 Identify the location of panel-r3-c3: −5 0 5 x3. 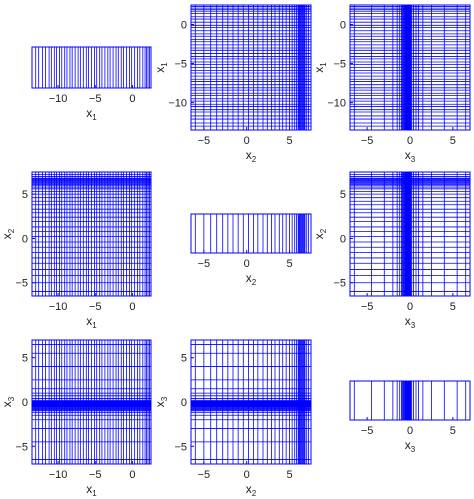
(410, 417).